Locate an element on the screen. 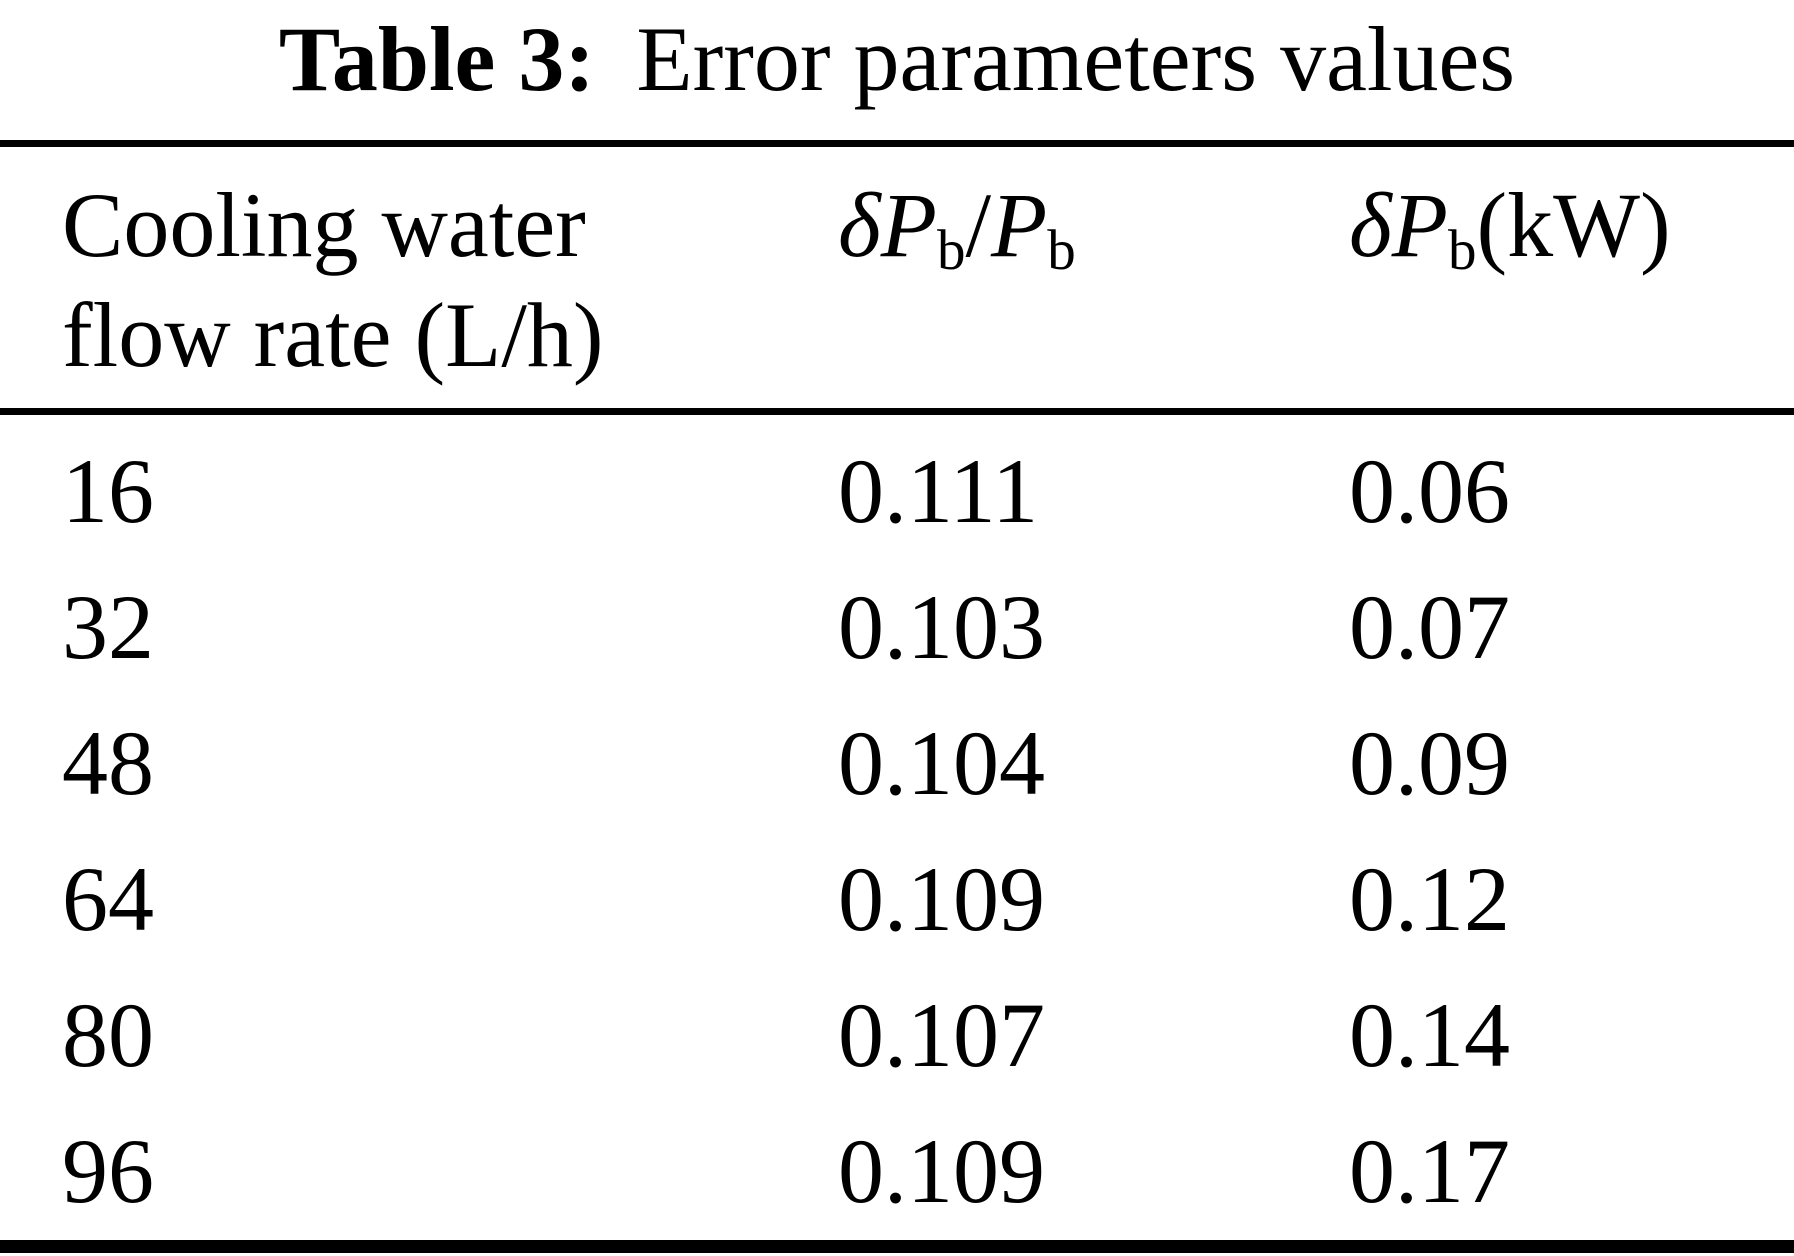 The width and height of the screenshot is (1794, 1256). absolute-error-value: 0.09 is located at coordinates (1429, 763).